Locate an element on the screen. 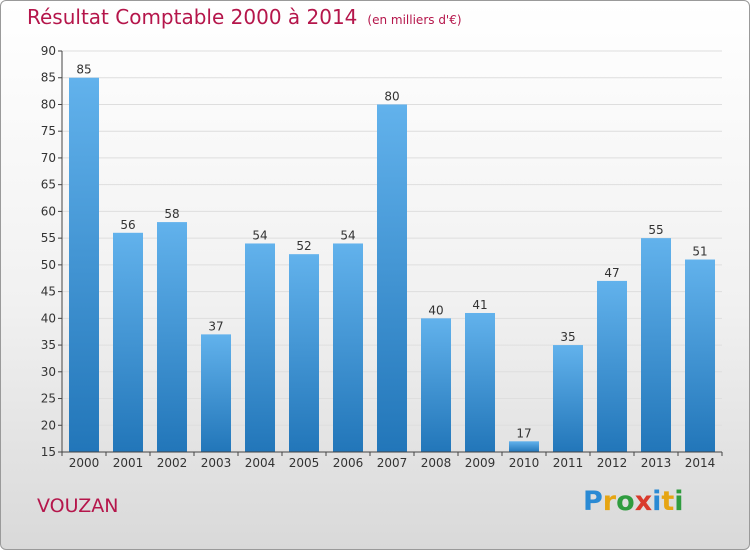 This screenshot has width=750, height=550. y-tick-label: 25 is located at coordinates (48, 399).